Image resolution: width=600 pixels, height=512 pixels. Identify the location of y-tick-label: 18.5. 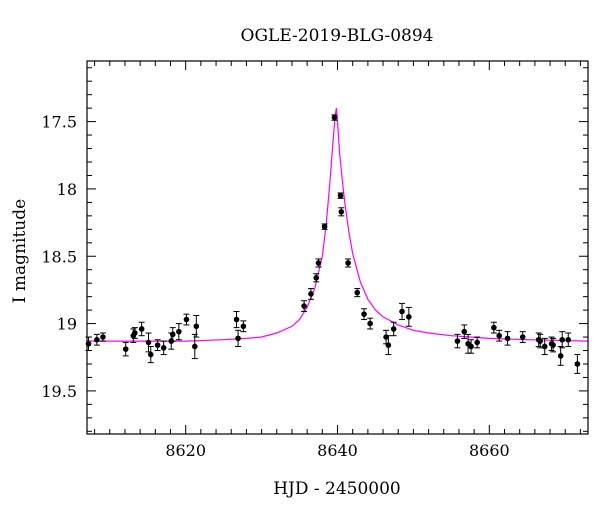
(59, 256).